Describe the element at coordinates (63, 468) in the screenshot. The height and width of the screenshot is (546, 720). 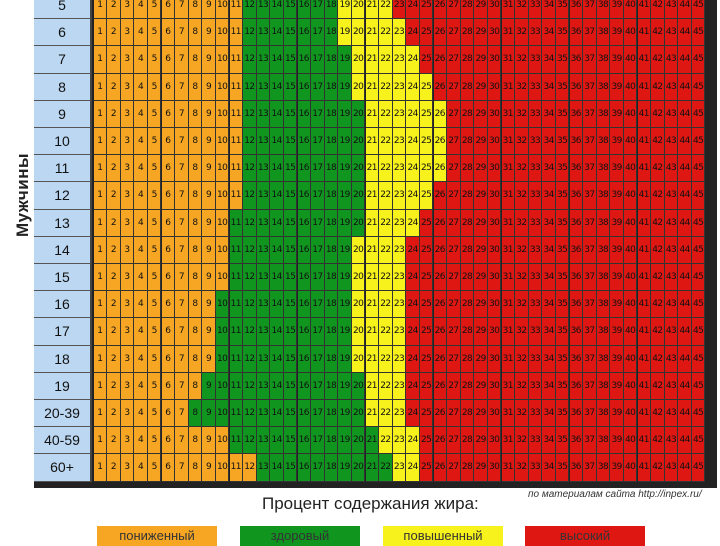
I see `age-label: 60+` at that location.